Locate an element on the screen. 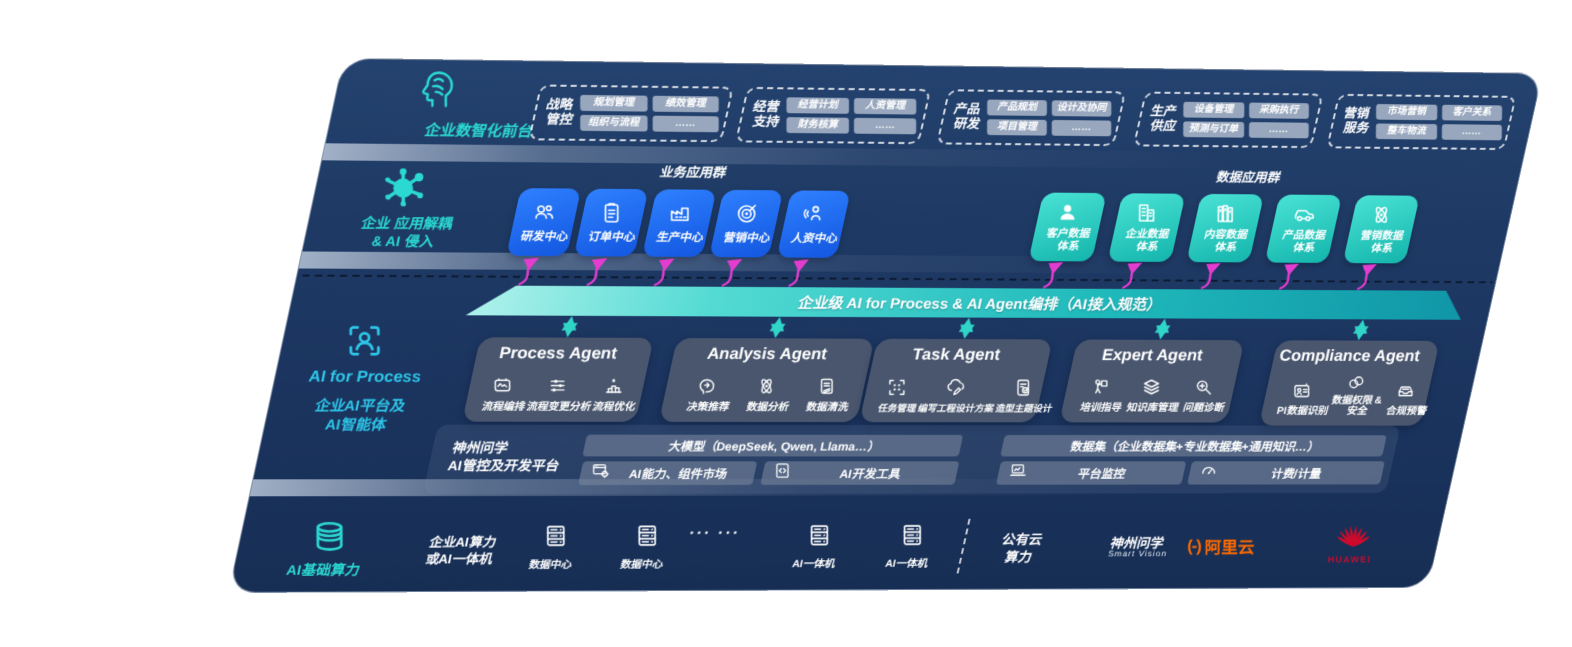 This screenshot has height=647, width=1572. agent-item: 问题诊断 is located at coordinates (1203, 408).